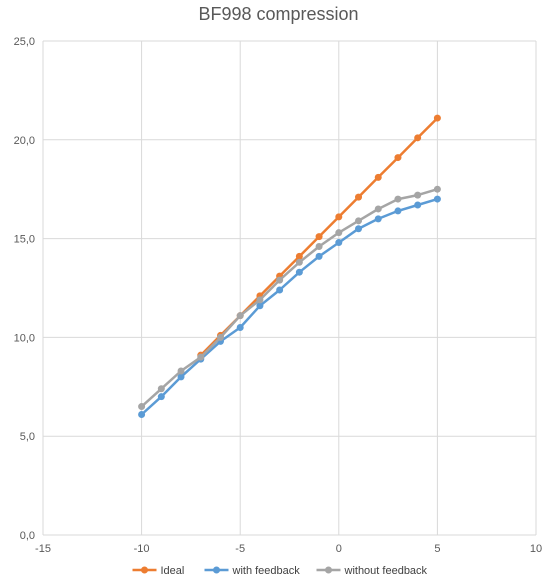 The image size is (557, 584). Describe the element at coordinates (43, 549) in the screenshot. I see `x-tick-label: -15` at that location.